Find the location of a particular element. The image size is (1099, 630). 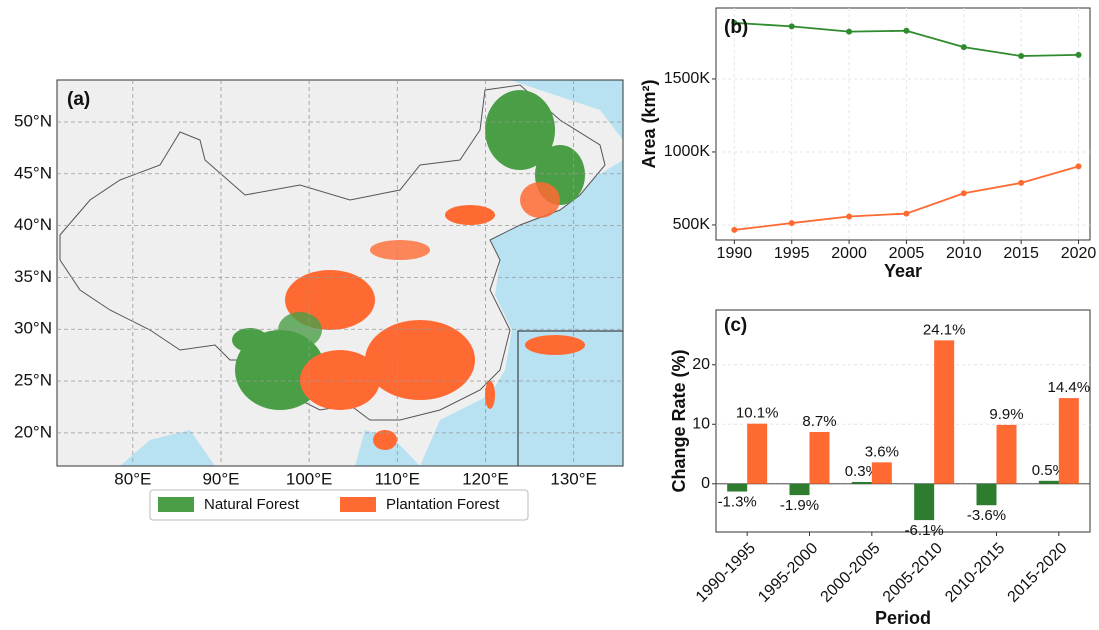

y-tick-label: 10 is located at coordinates (701, 423).